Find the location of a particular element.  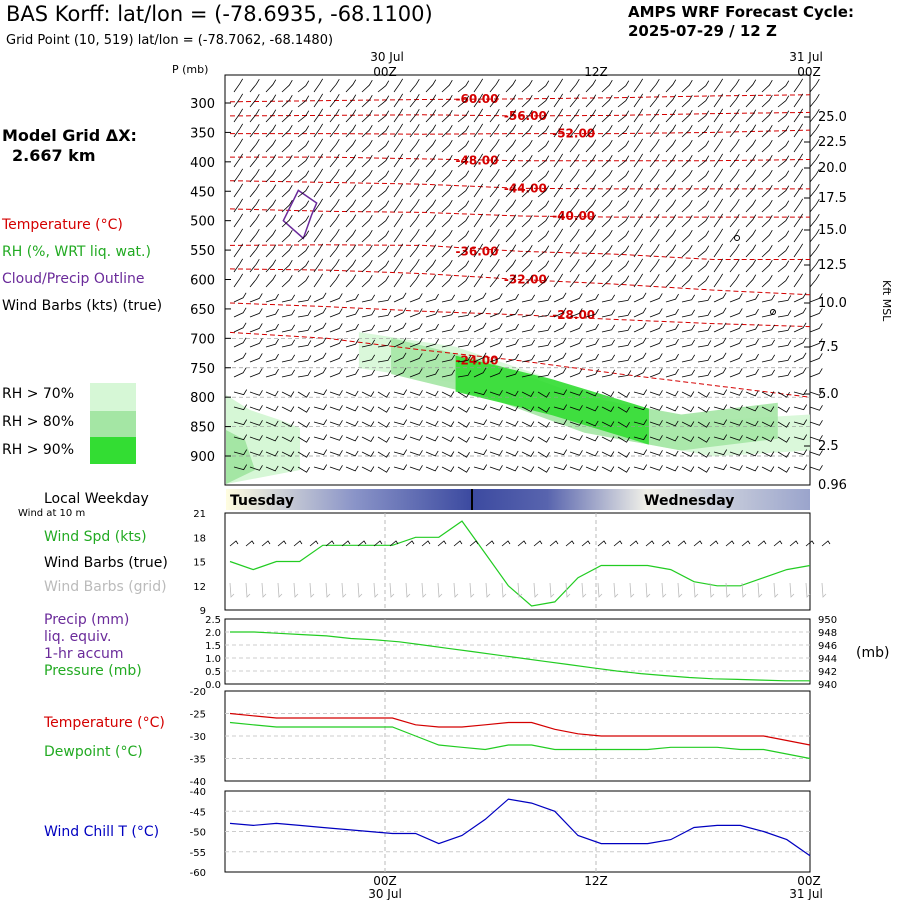

pressure-tick-label: 650 is located at coordinates (202, 310).